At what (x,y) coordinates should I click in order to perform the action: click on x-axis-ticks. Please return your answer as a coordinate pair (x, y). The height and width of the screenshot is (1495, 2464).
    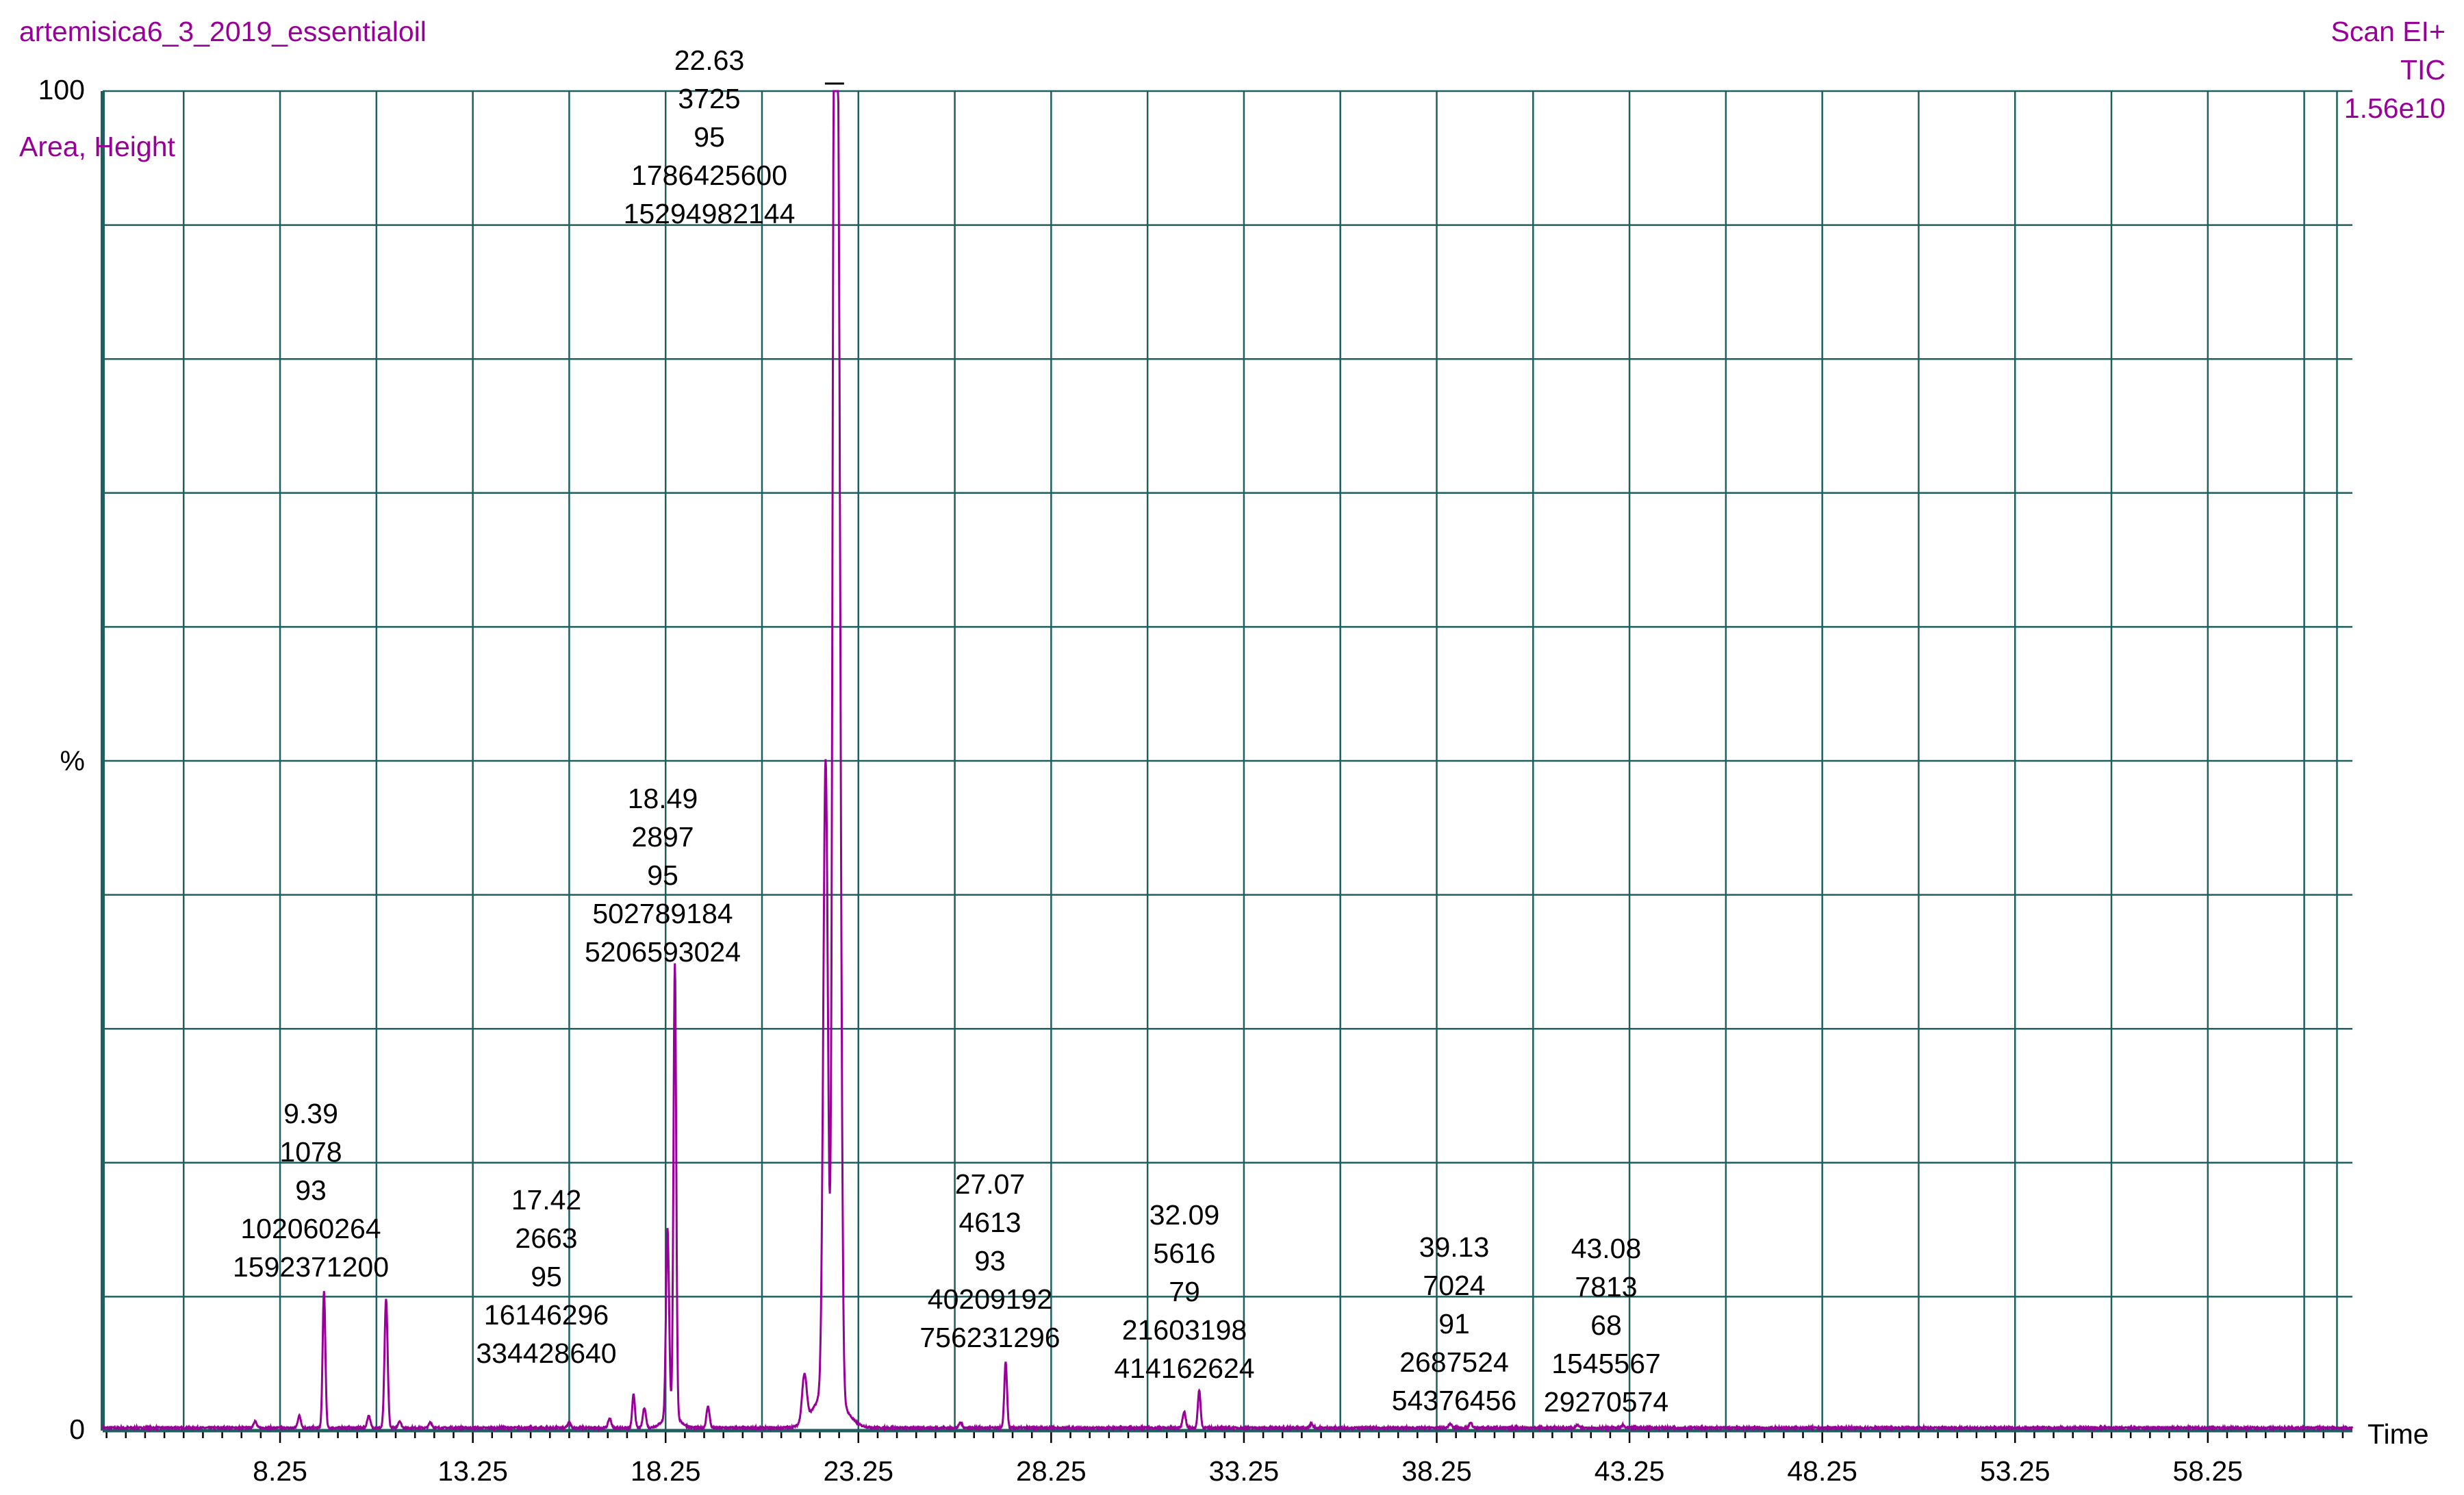
    Looking at the image, I should click on (1224, 1437).